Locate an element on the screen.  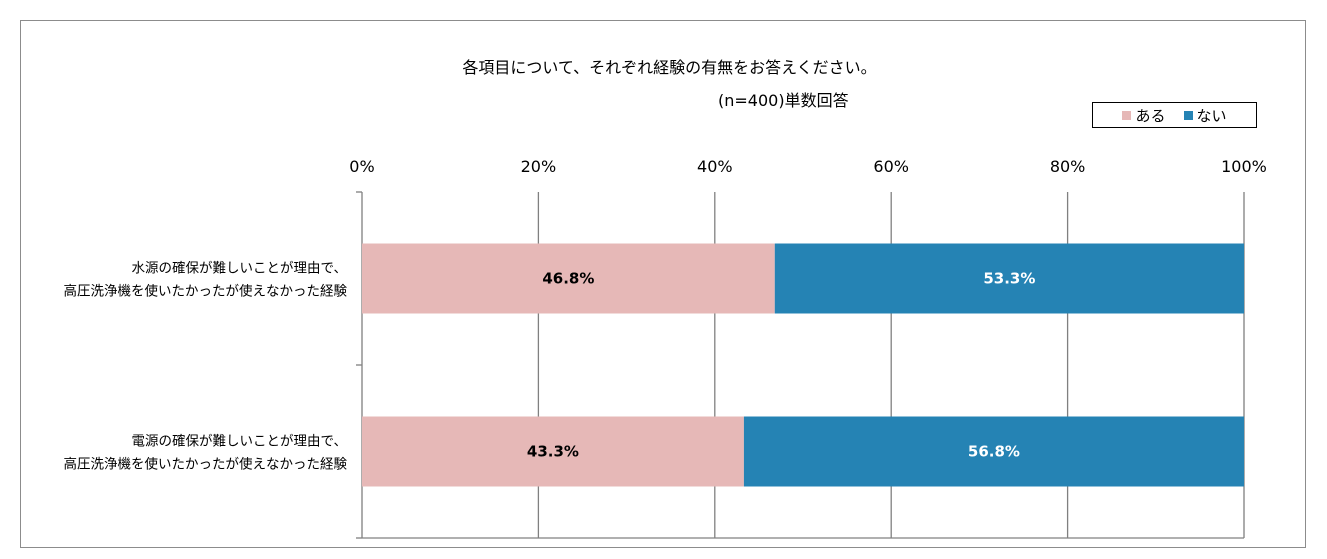
legend-item-aru: ある is located at coordinates (1144, 115).